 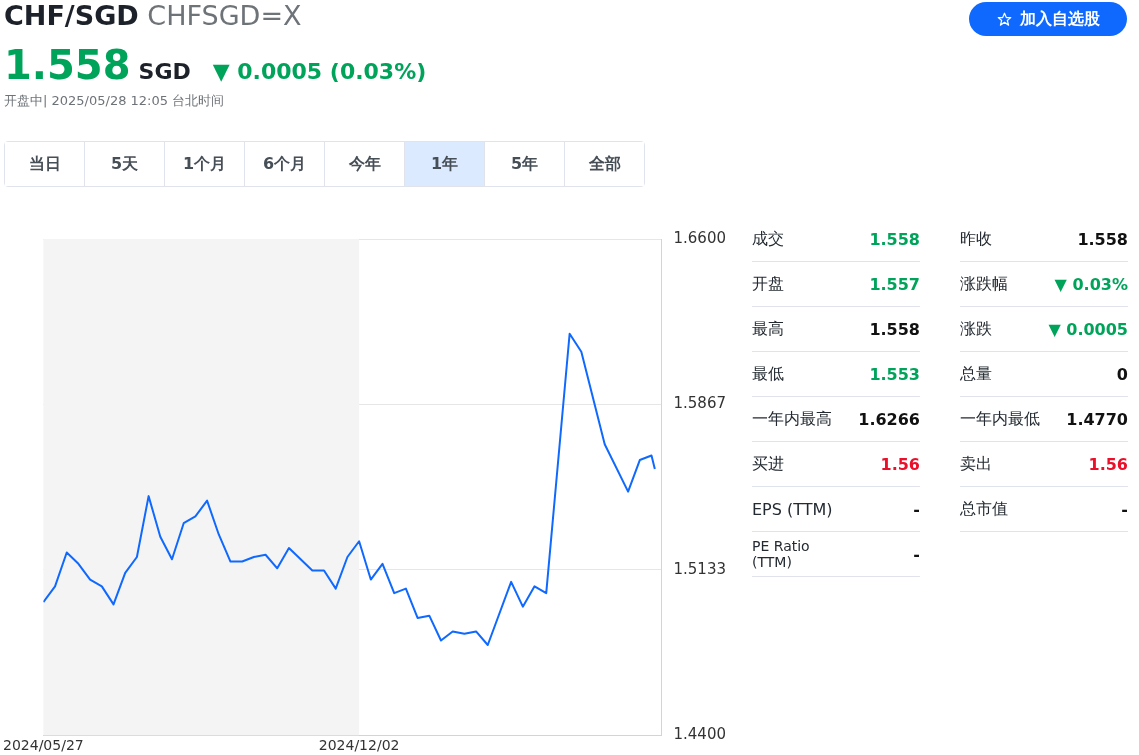 I want to click on category-label: 买进, so click(x=768, y=464).